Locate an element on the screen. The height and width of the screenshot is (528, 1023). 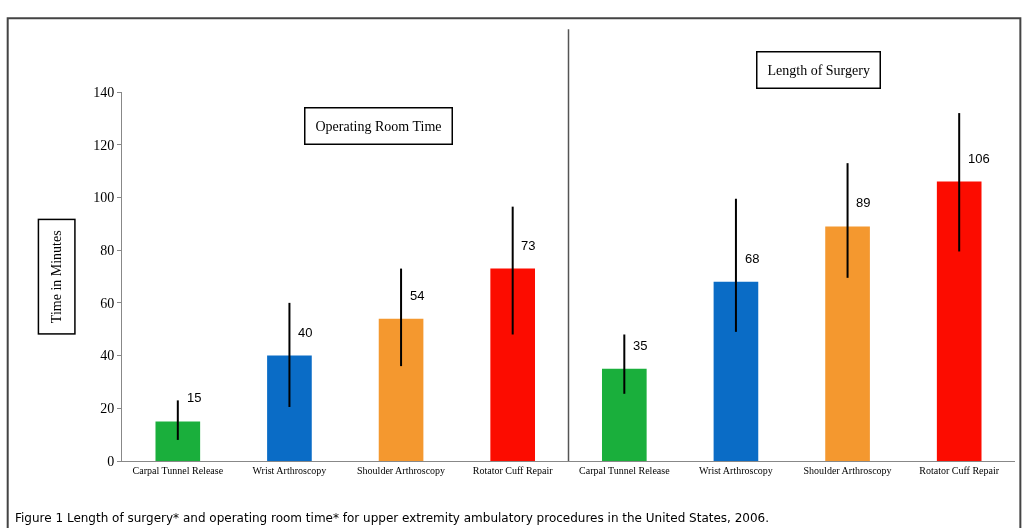
data-label: 40 is located at coordinates (305, 332).